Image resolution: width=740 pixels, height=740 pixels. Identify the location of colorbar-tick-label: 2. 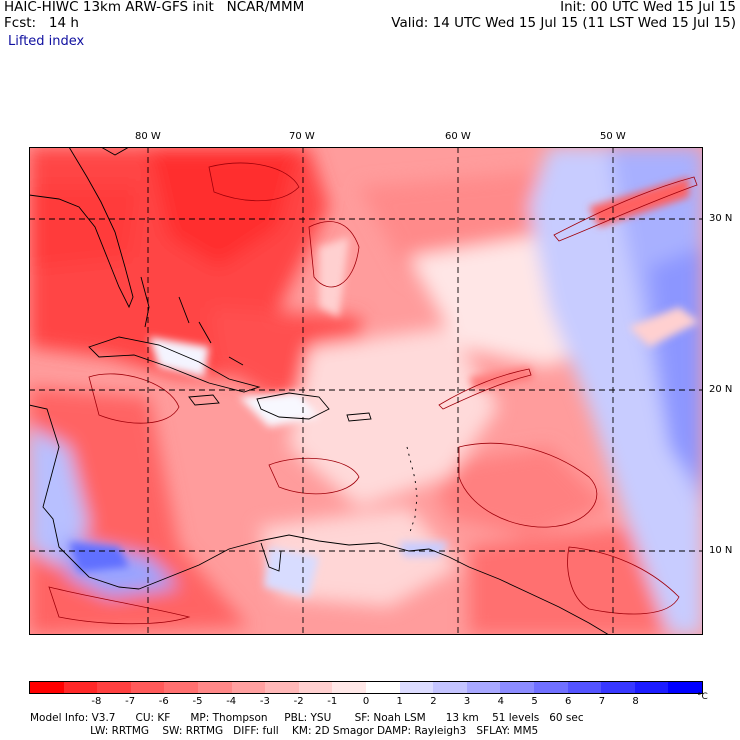
(433, 701).